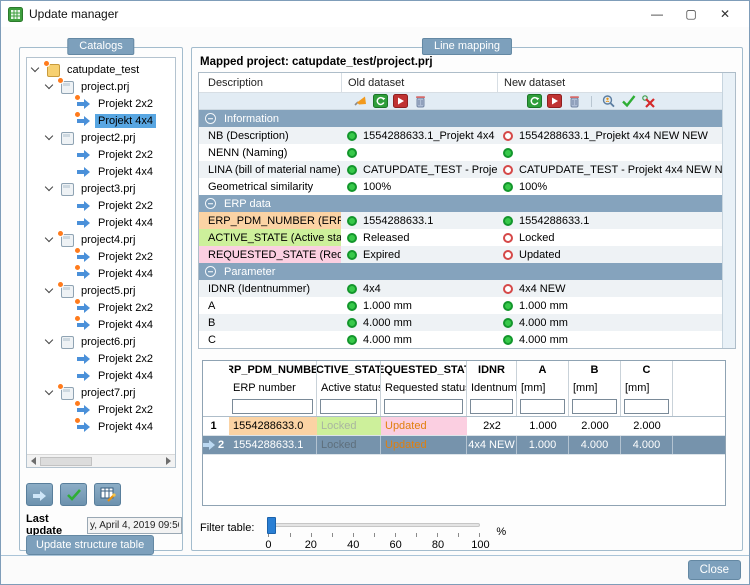  What do you see at coordinates (423, 406) in the screenshot?
I see `filter-requested-input` at bounding box center [423, 406].